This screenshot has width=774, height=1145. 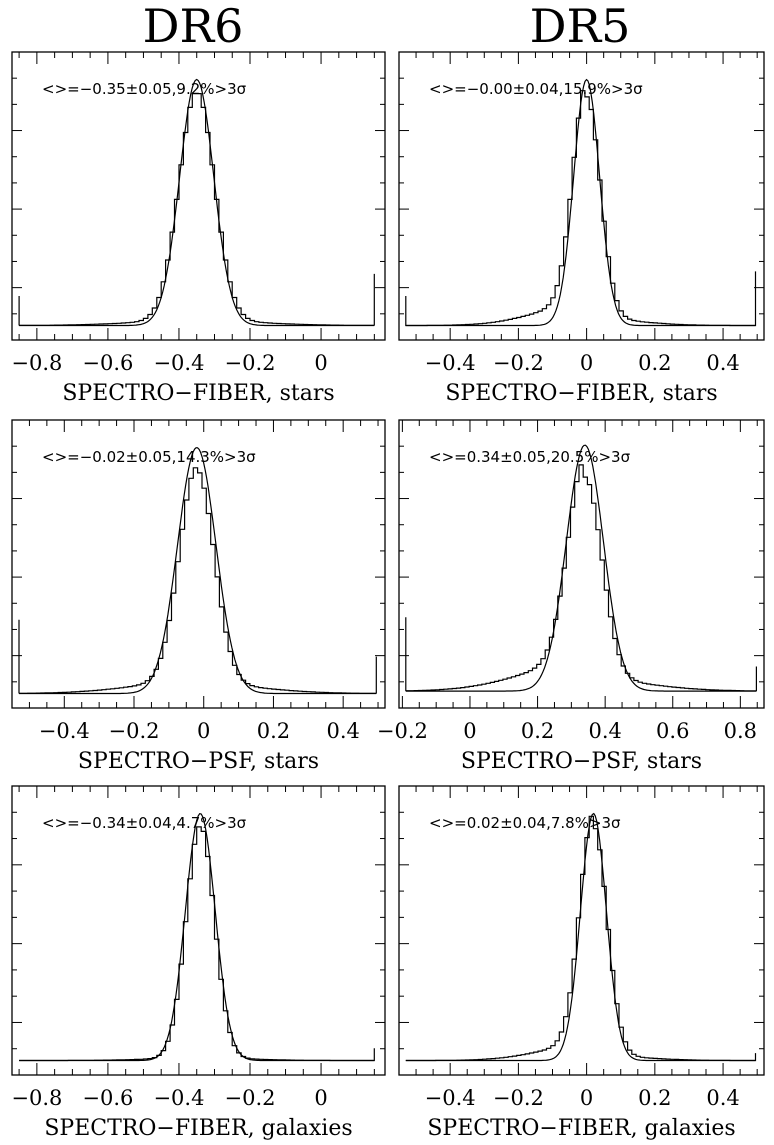 I want to click on x-tick-label: 0.8, so click(x=740, y=731).